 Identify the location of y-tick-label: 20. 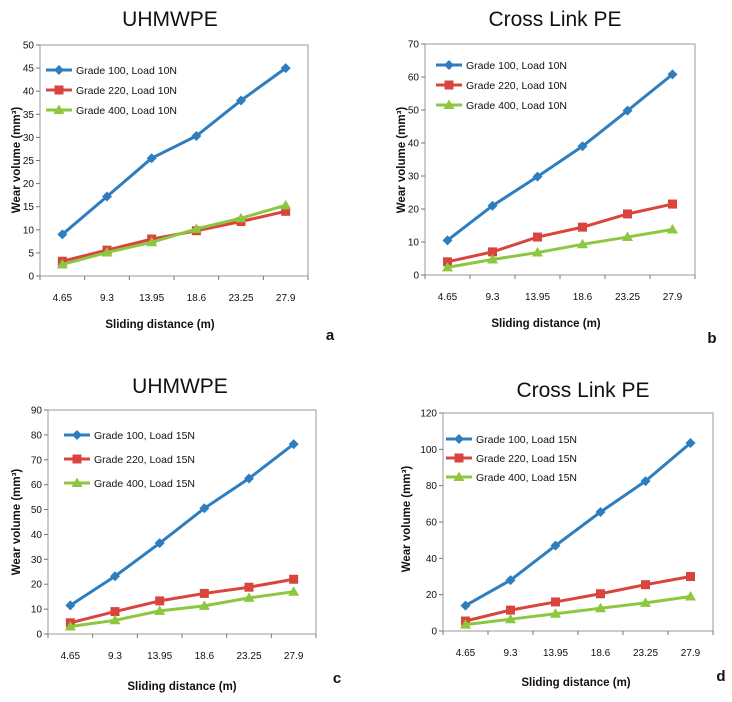
(414, 210).